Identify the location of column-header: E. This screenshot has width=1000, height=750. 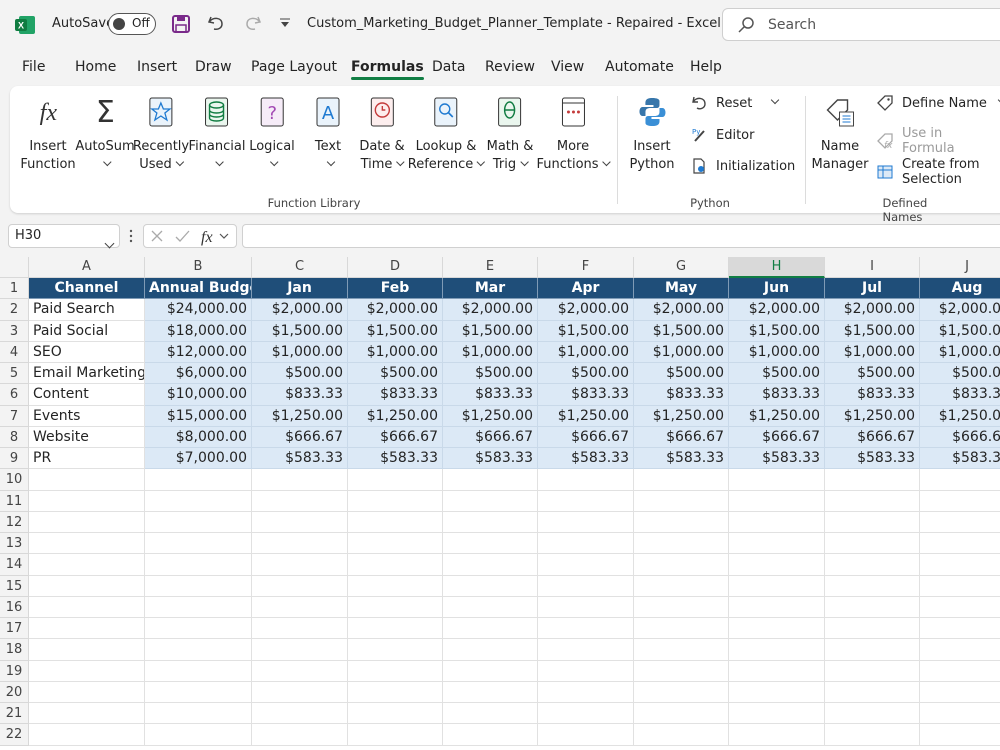
(490, 267).